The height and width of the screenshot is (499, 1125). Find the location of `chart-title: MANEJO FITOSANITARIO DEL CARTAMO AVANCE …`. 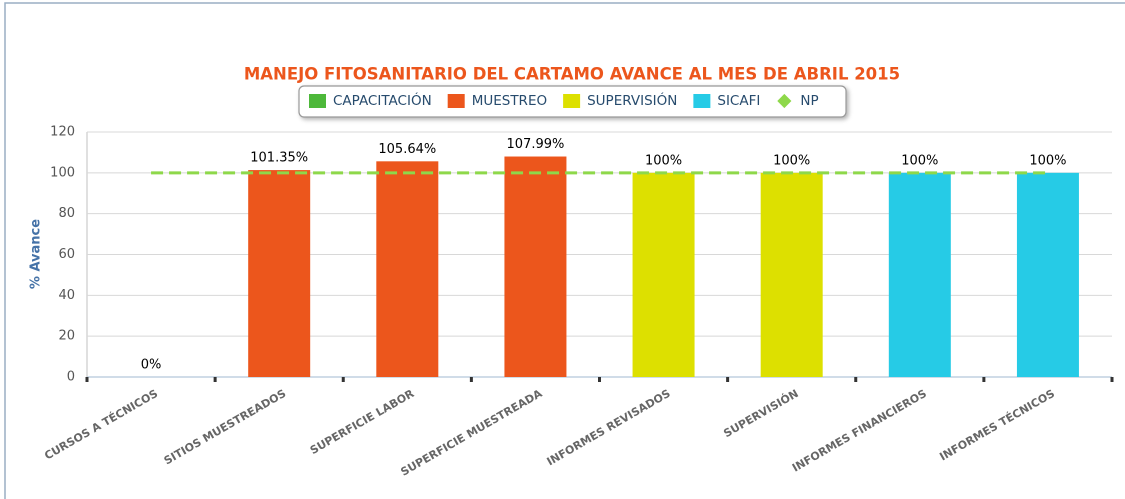

chart-title: MANEJO FITOSANITARIO DEL CARTAMO AVANCE … is located at coordinates (572, 74).